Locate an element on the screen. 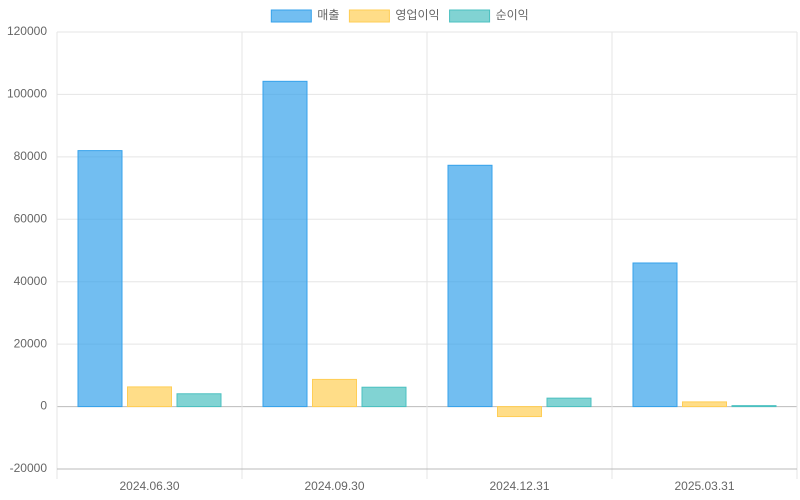 The width and height of the screenshot is (800, 500). y-tick-label: 0 is located at coordinates (43, 406).